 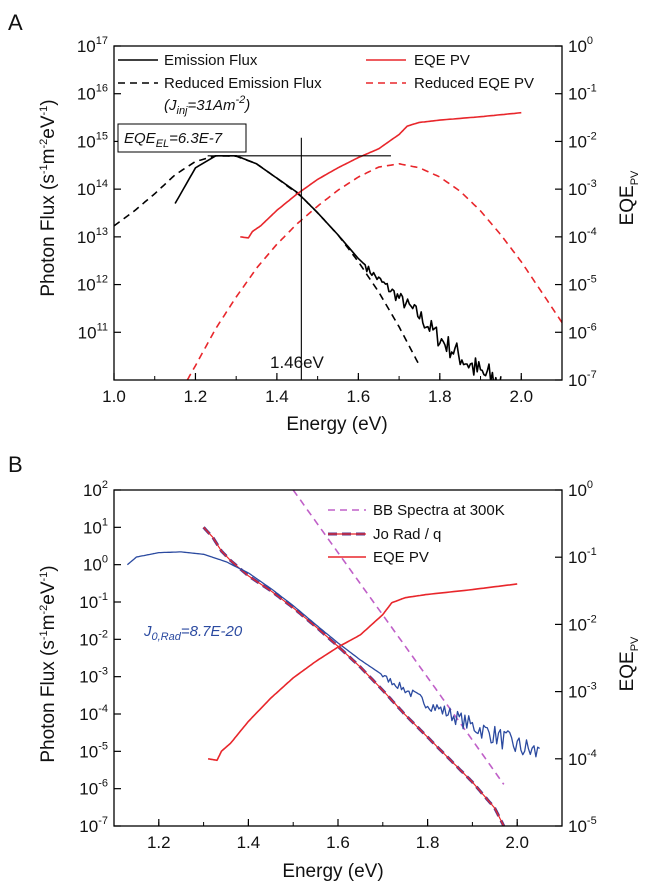 I want to click on panel-a-y2-tick-label: 10⁰, so click(x=580, y=45).